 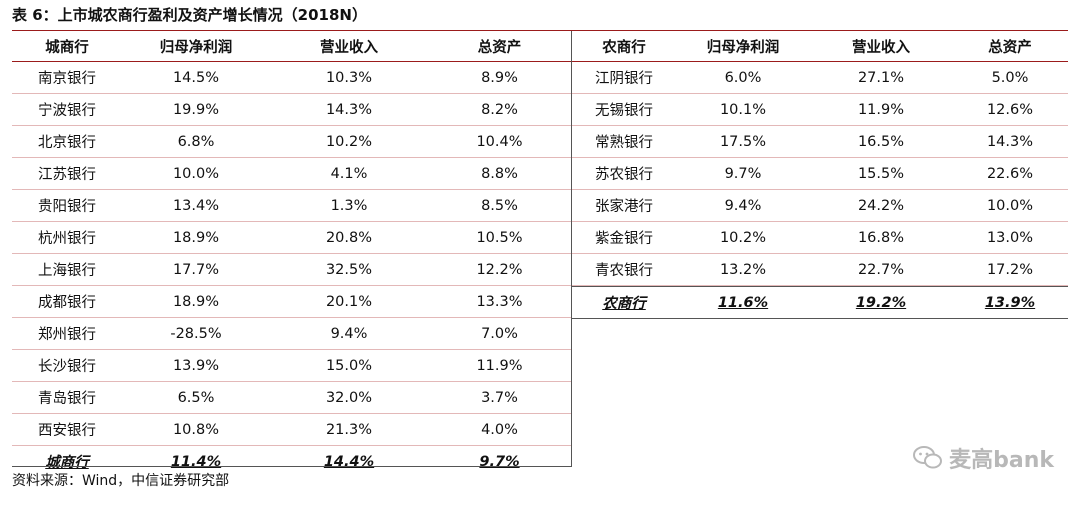 What do you see at coordinates (196, 365) in the screenshot?
I see `value-cell: 13.9%` at bounding box center [196, 365].